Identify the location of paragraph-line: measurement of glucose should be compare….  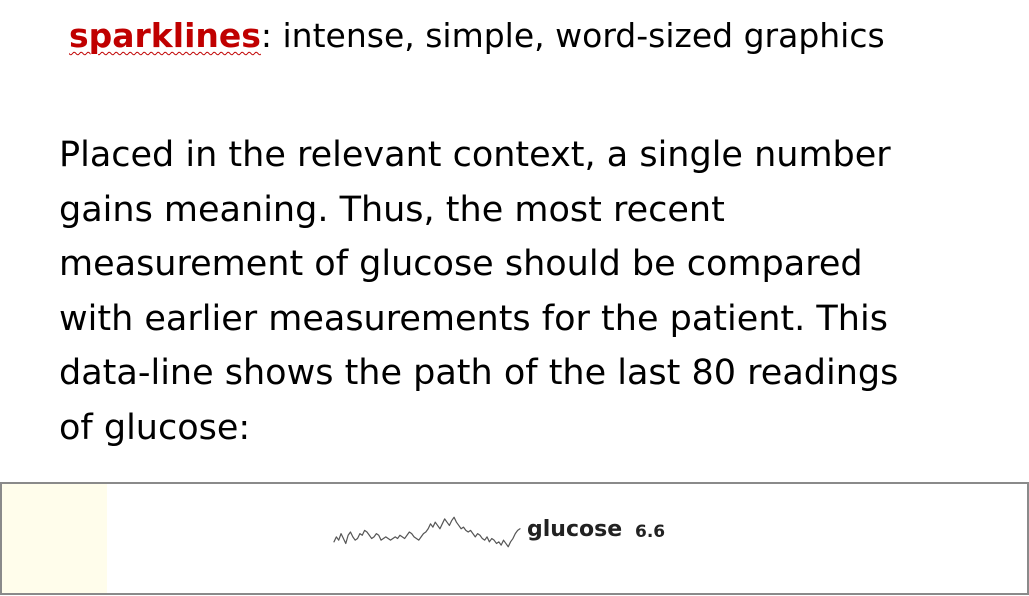
(461, 264).